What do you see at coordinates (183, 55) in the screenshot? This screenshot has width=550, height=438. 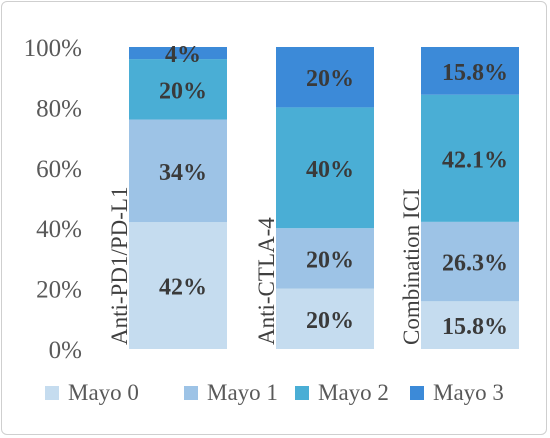 I see `data-label: 4%` at bounding box center [183, 55].